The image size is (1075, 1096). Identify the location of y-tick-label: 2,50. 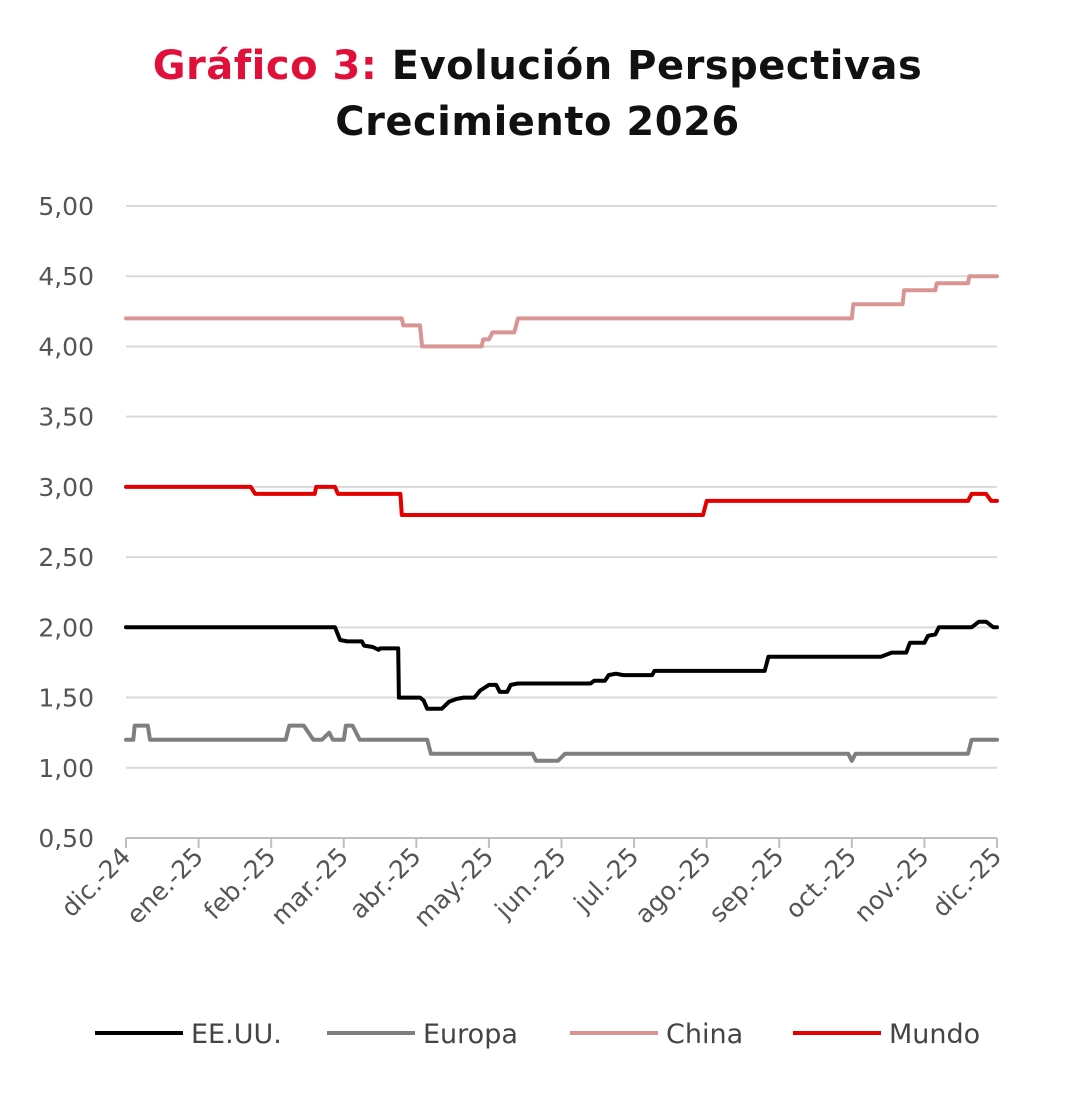
(66, 557).